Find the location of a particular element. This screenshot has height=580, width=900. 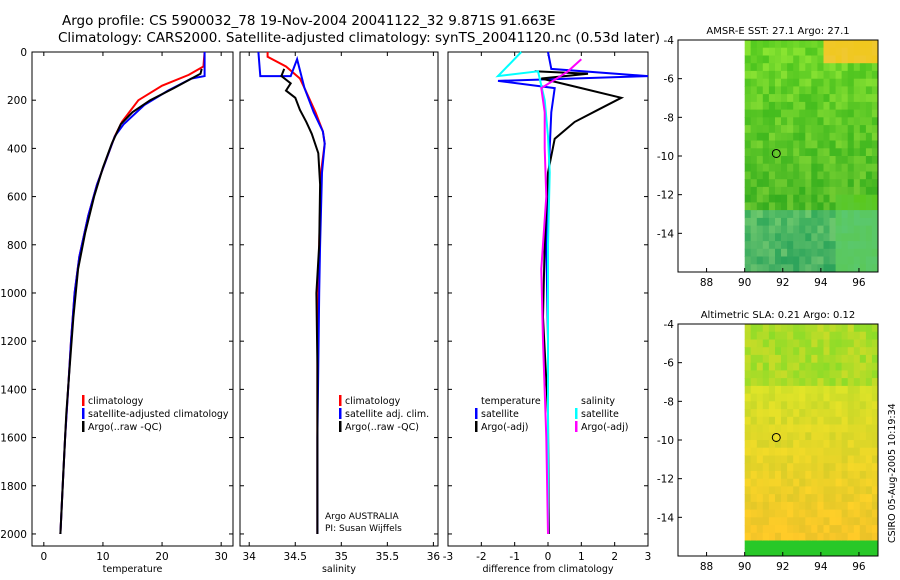

y-tick-label: 1600 is located at coordinates (13, 439).